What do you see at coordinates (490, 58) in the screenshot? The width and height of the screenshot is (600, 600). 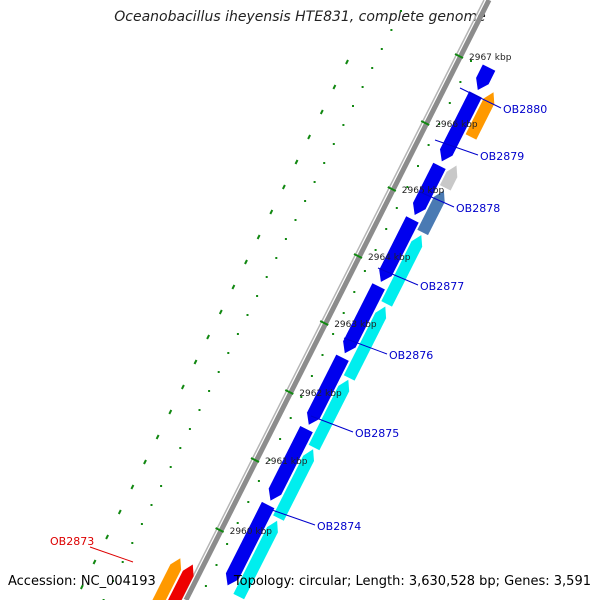 I see `tick-label: 2967 kbp` at bounding box center [490, 58].